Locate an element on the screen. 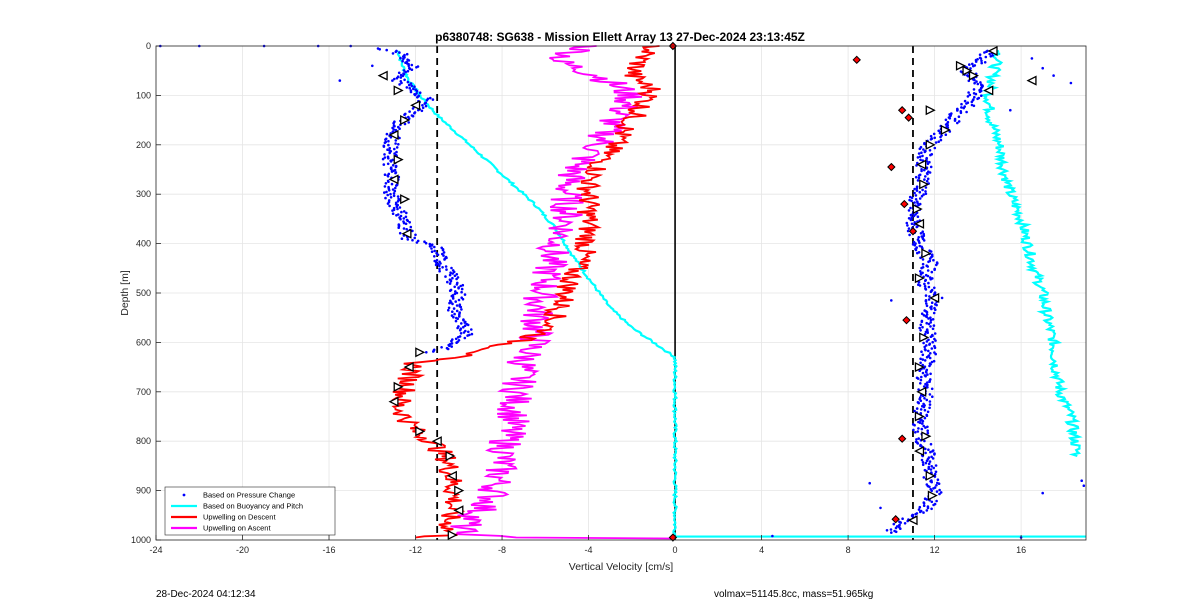 This screenshot has width=1200, height=611. y-tick-label: 600 is located at coordinates (143, 342).